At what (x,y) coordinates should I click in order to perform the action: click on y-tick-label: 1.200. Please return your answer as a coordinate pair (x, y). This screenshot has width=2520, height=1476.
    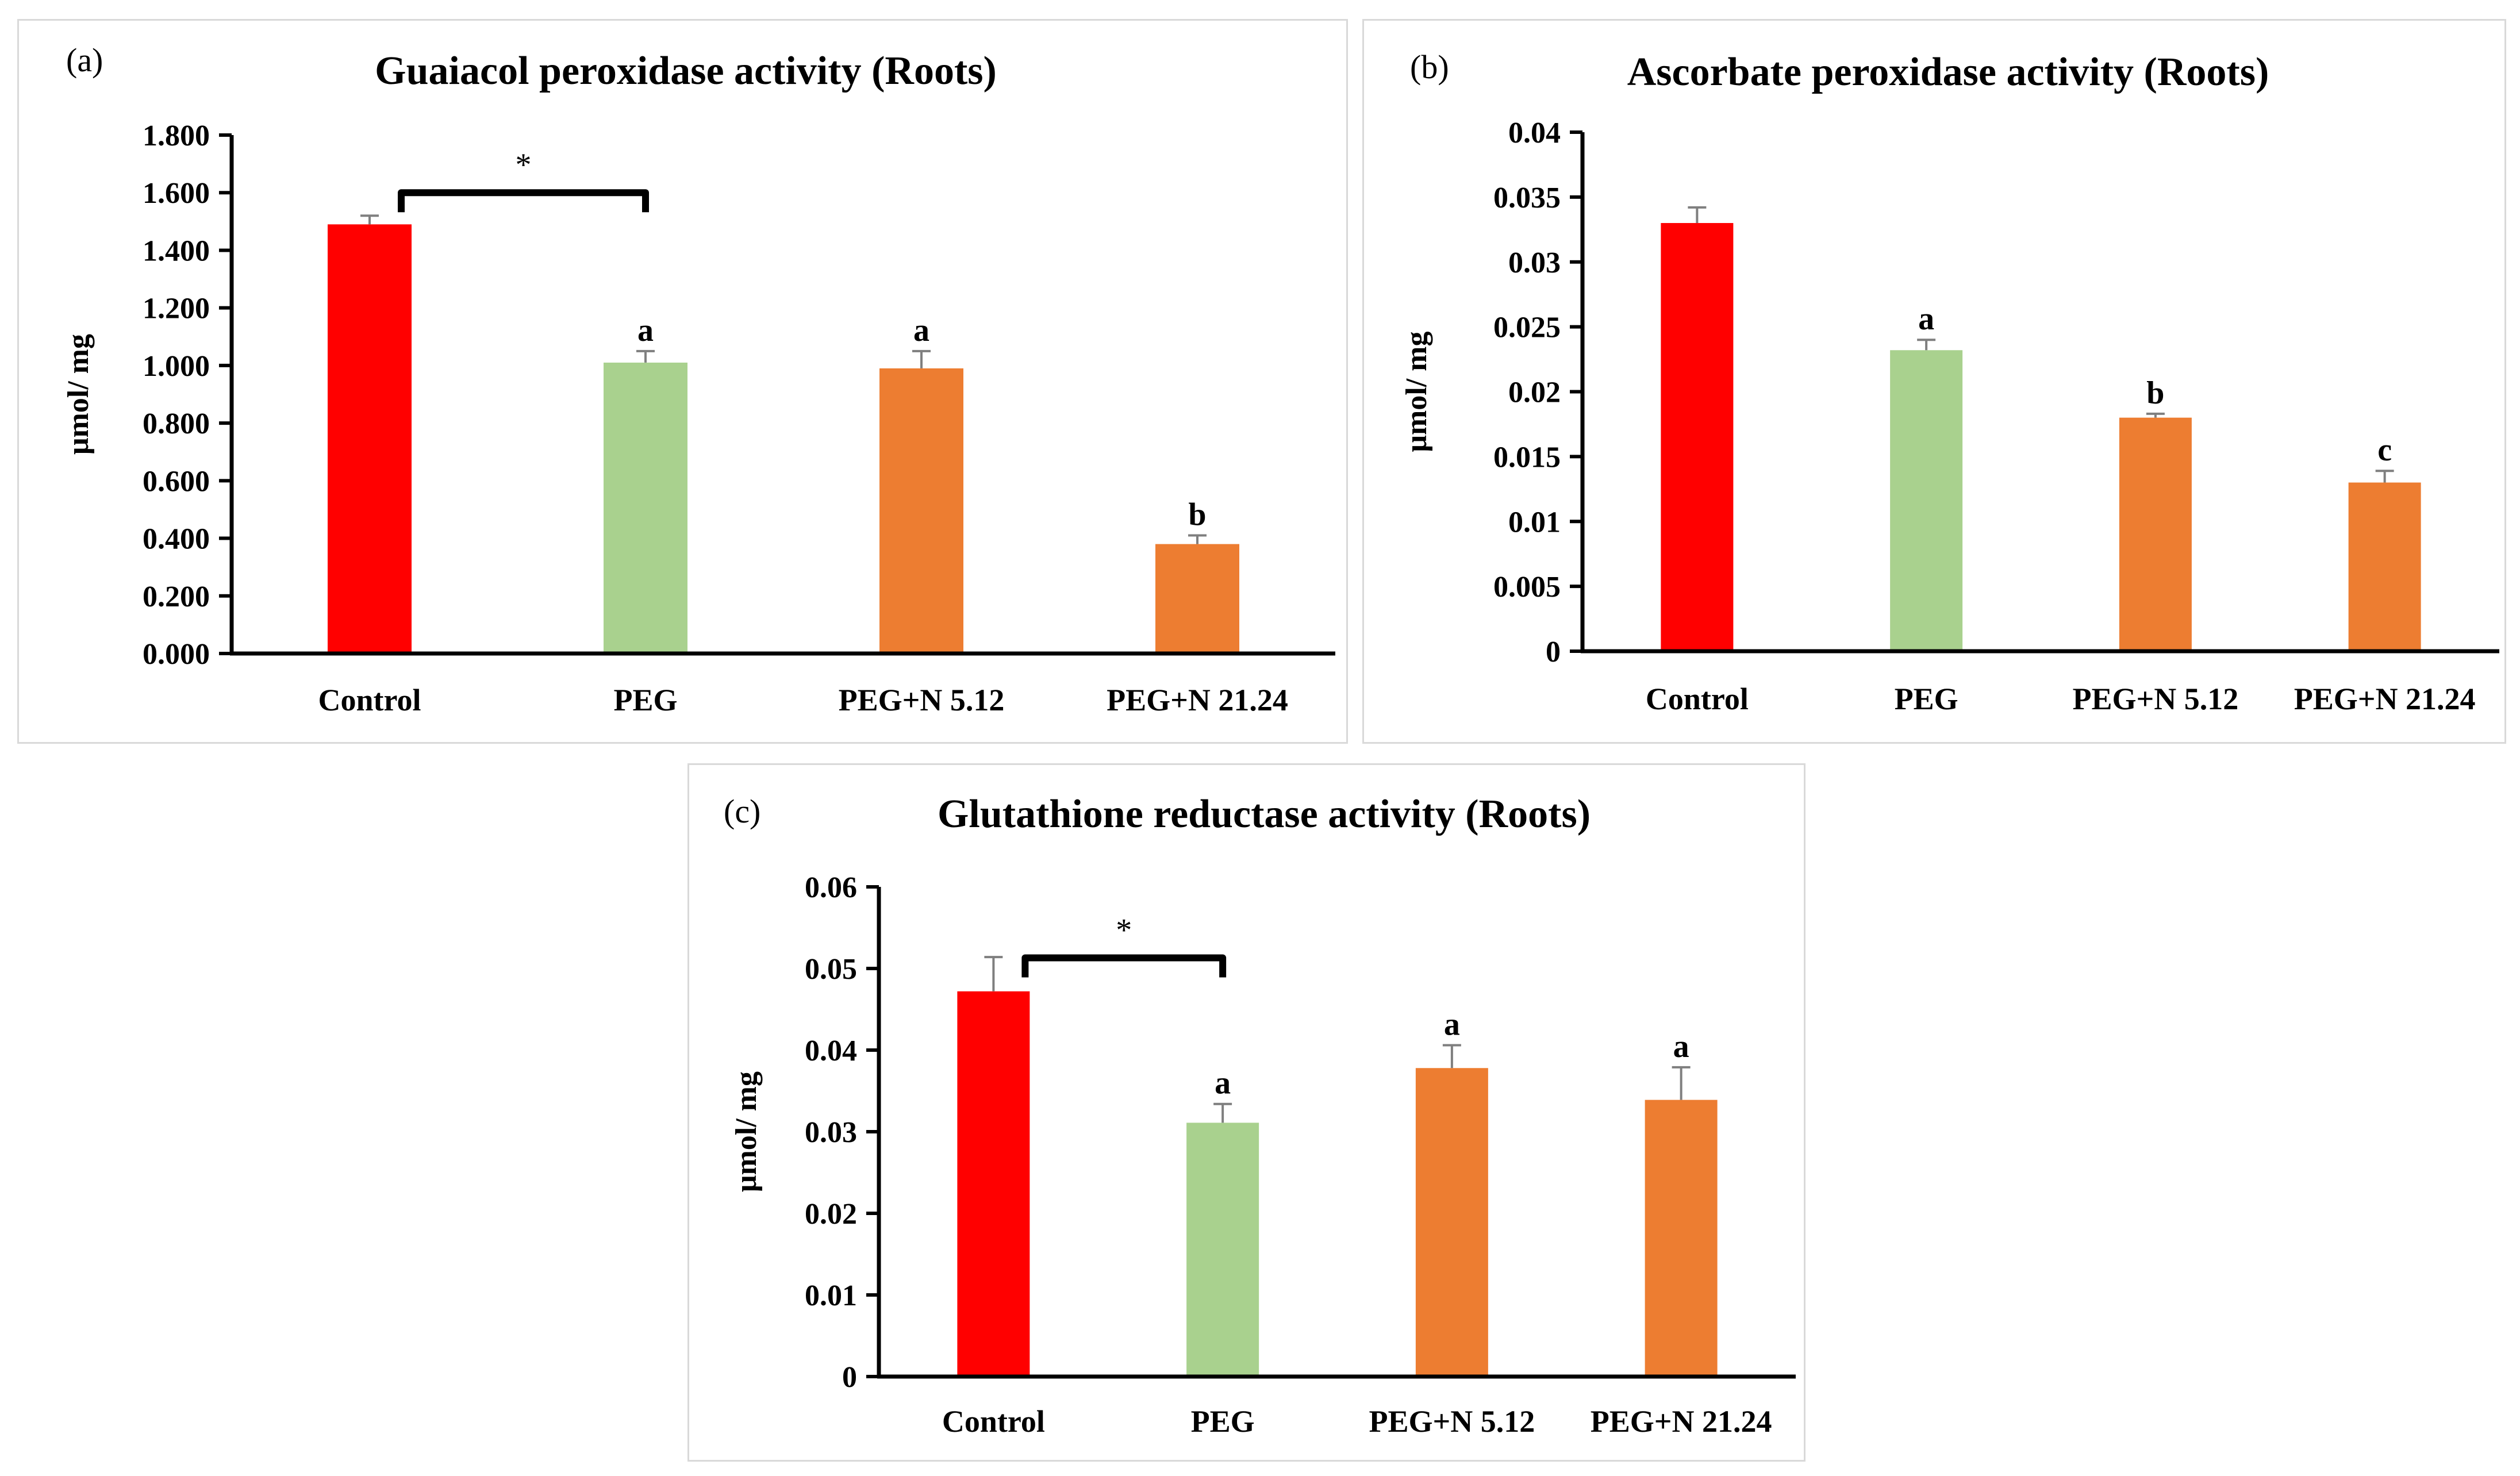
    Looking at the image, I should click on (176, 309).